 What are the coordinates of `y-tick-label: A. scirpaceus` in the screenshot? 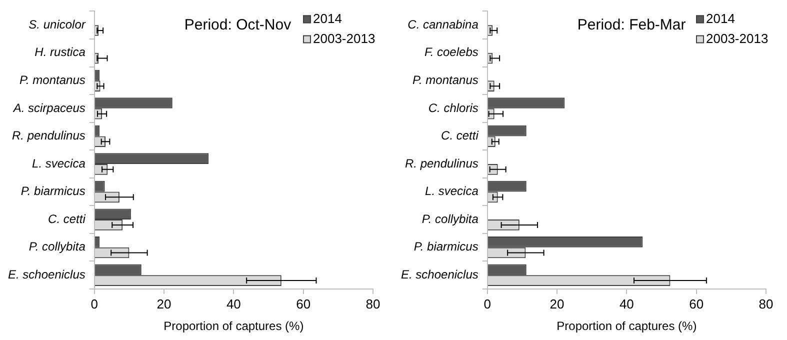 It's located at (49, 107).